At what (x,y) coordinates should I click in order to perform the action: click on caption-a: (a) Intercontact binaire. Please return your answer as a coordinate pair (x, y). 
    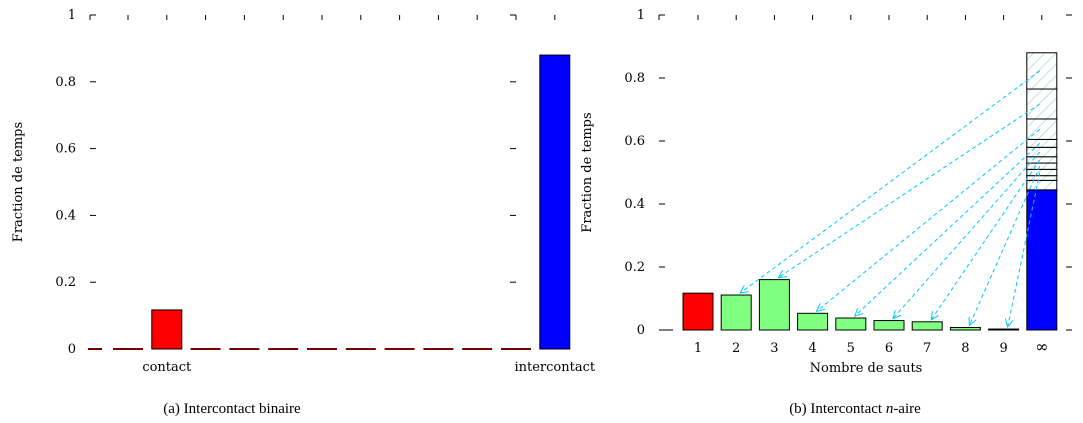
    Looking at the image, I should click on (232, 409).